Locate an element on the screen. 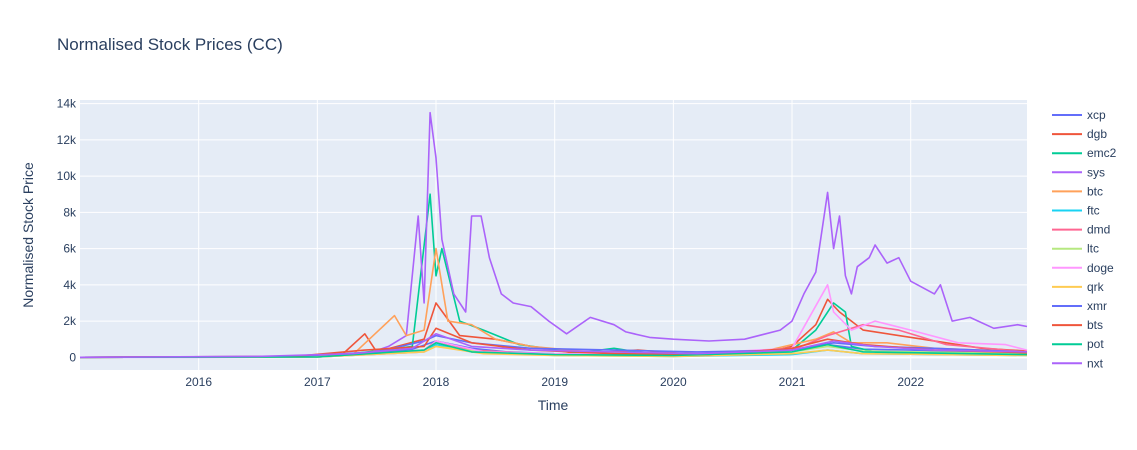  x-tick-label: 2019 is located at coordinates (554, 382).